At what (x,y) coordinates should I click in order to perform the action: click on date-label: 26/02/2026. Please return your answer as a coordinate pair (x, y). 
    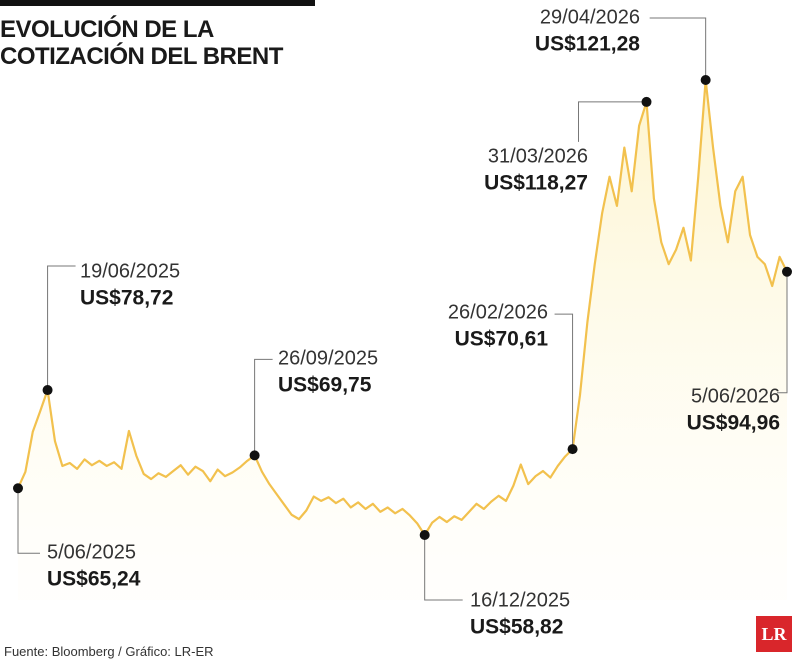
    Looking at the image, I should click on (498, 312).